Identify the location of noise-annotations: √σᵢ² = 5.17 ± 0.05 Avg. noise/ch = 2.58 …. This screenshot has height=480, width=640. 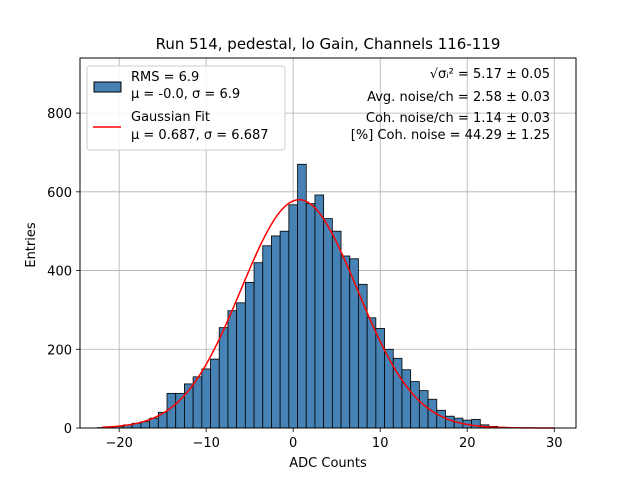
(450, 105).